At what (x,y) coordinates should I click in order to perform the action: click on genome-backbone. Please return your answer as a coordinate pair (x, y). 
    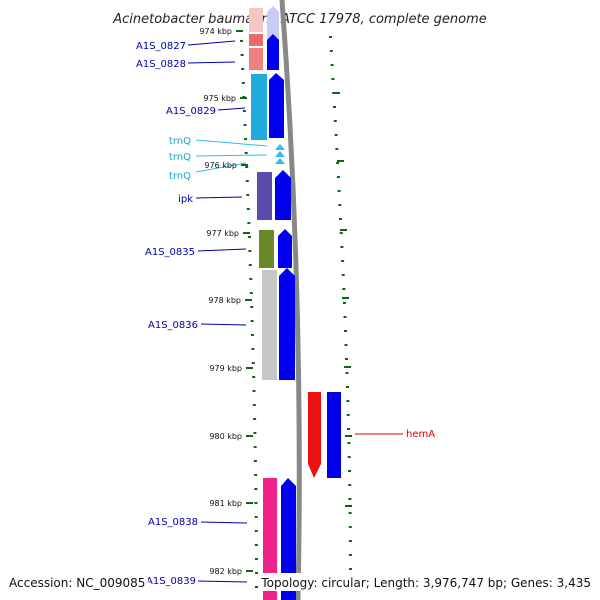
    Looking at the image, I should click on (290, 300).